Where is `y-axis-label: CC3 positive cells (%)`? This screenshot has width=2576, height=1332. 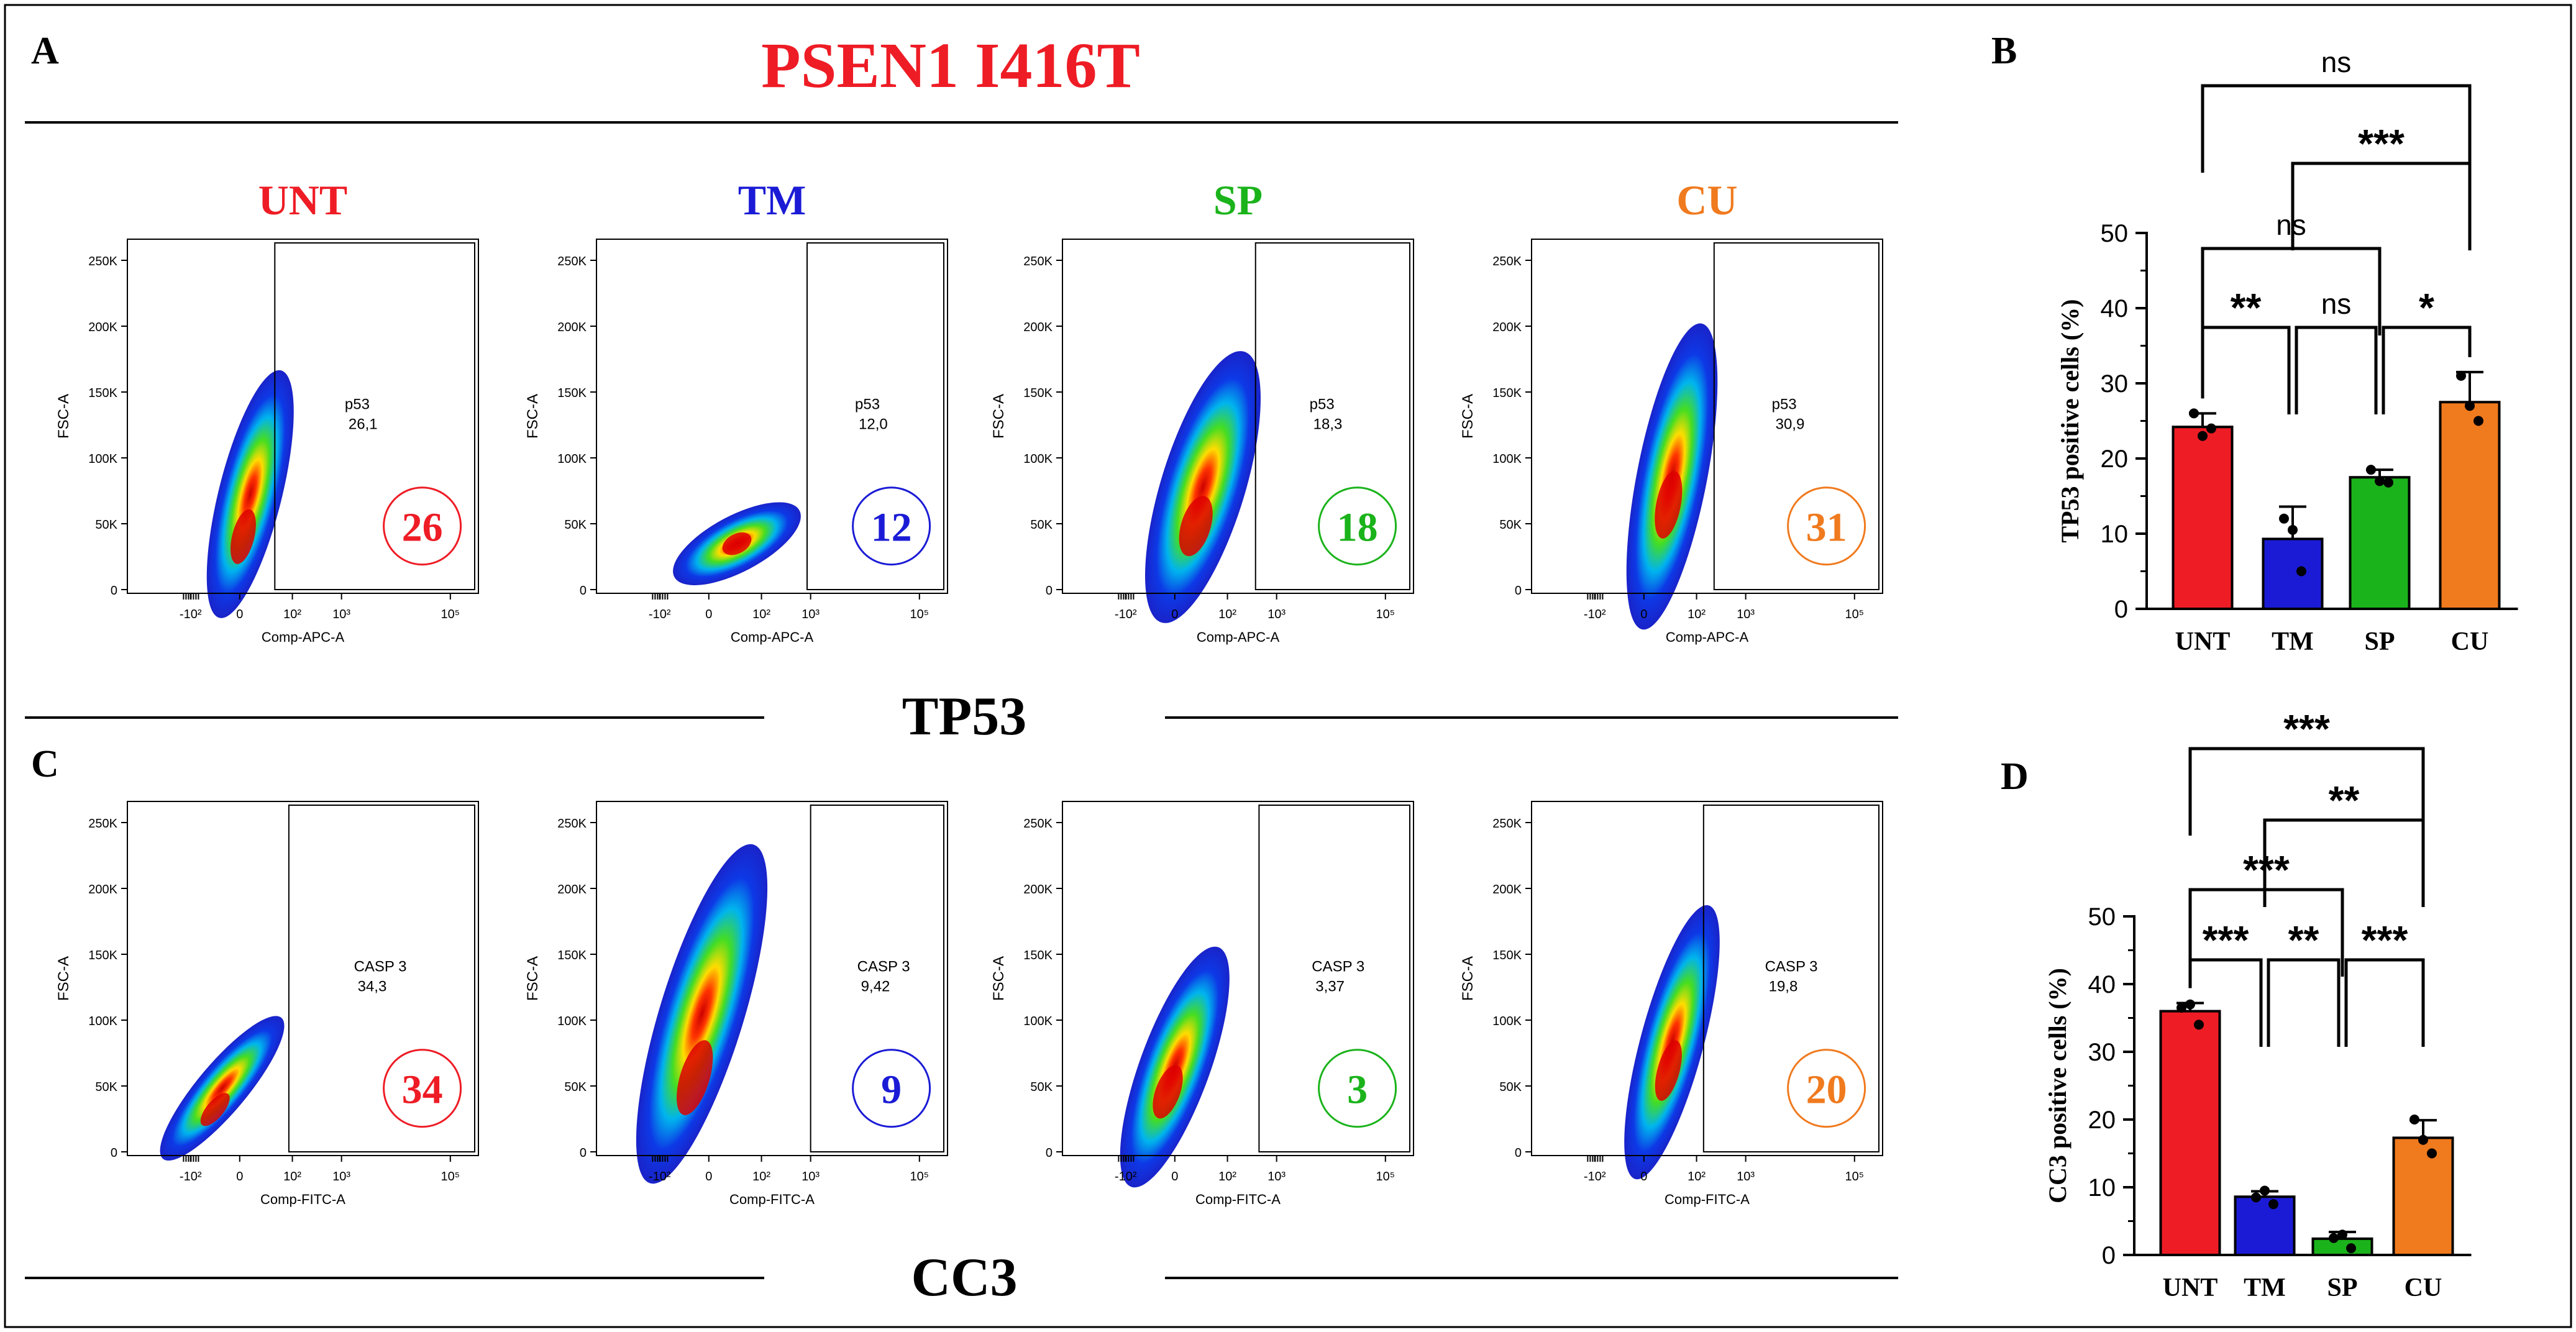
y-axis-label: CC3 positive cells (%) is located at coordinates (2057, 1085).